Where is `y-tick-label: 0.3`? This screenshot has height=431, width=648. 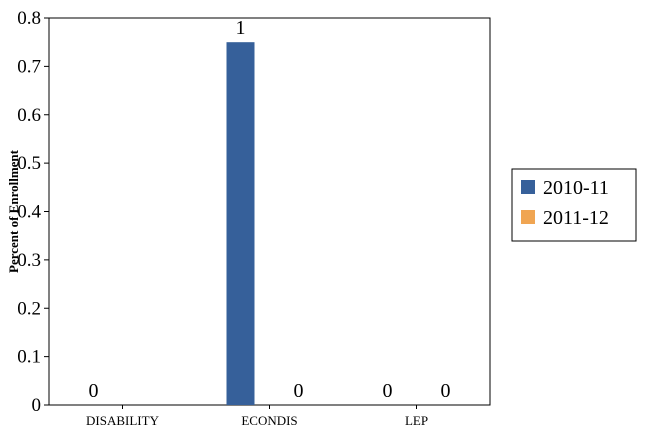 y-tick-label: 0.3 is located at coordinates (29, 260).